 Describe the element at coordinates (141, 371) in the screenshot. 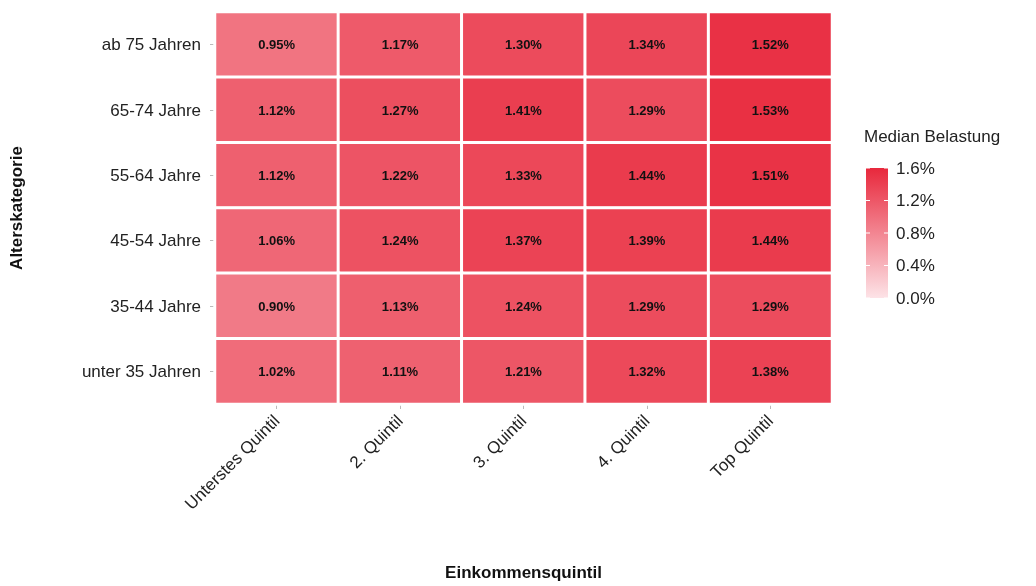

I see `y-tick-label: unter 35 Jahren` at that location.